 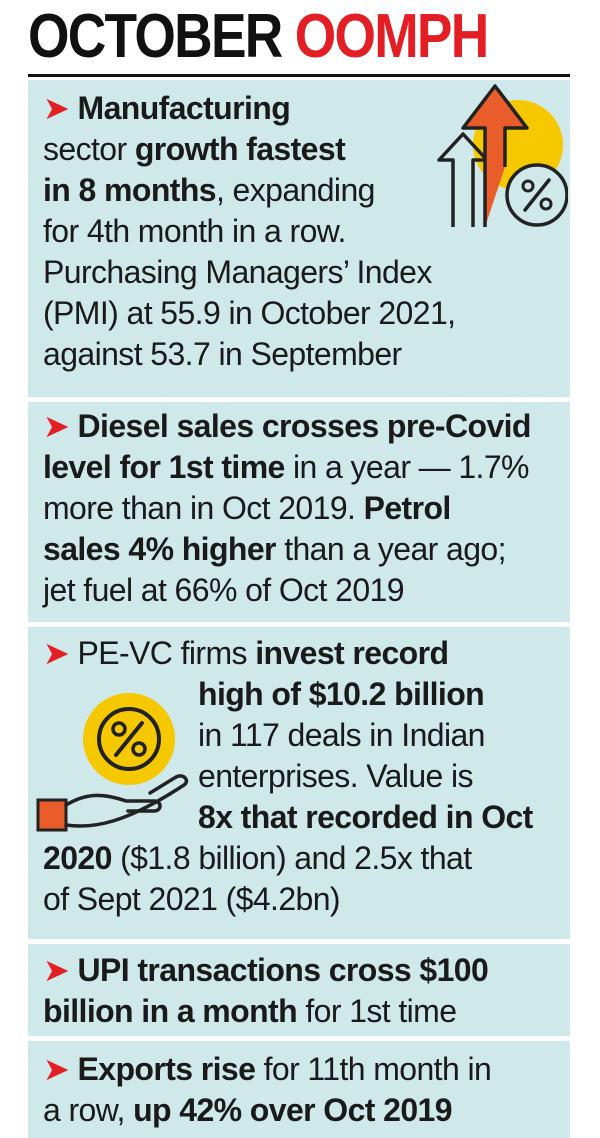 What do you see at coordinates (283, 970) in the screenshot?
I see `bold-text: UPI transactions cross $100` at bounding box center [283, 970].